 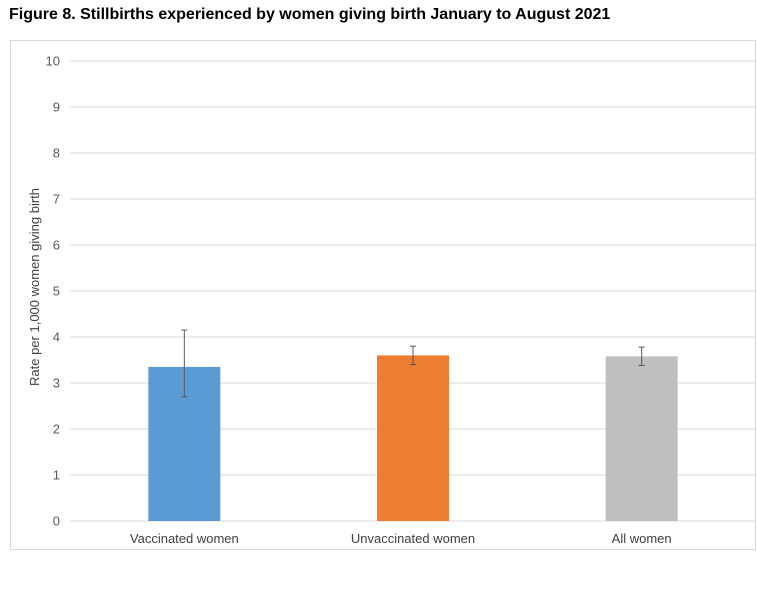 I want to click on y-tick-label-9: 9, so click(x=56, y=107).